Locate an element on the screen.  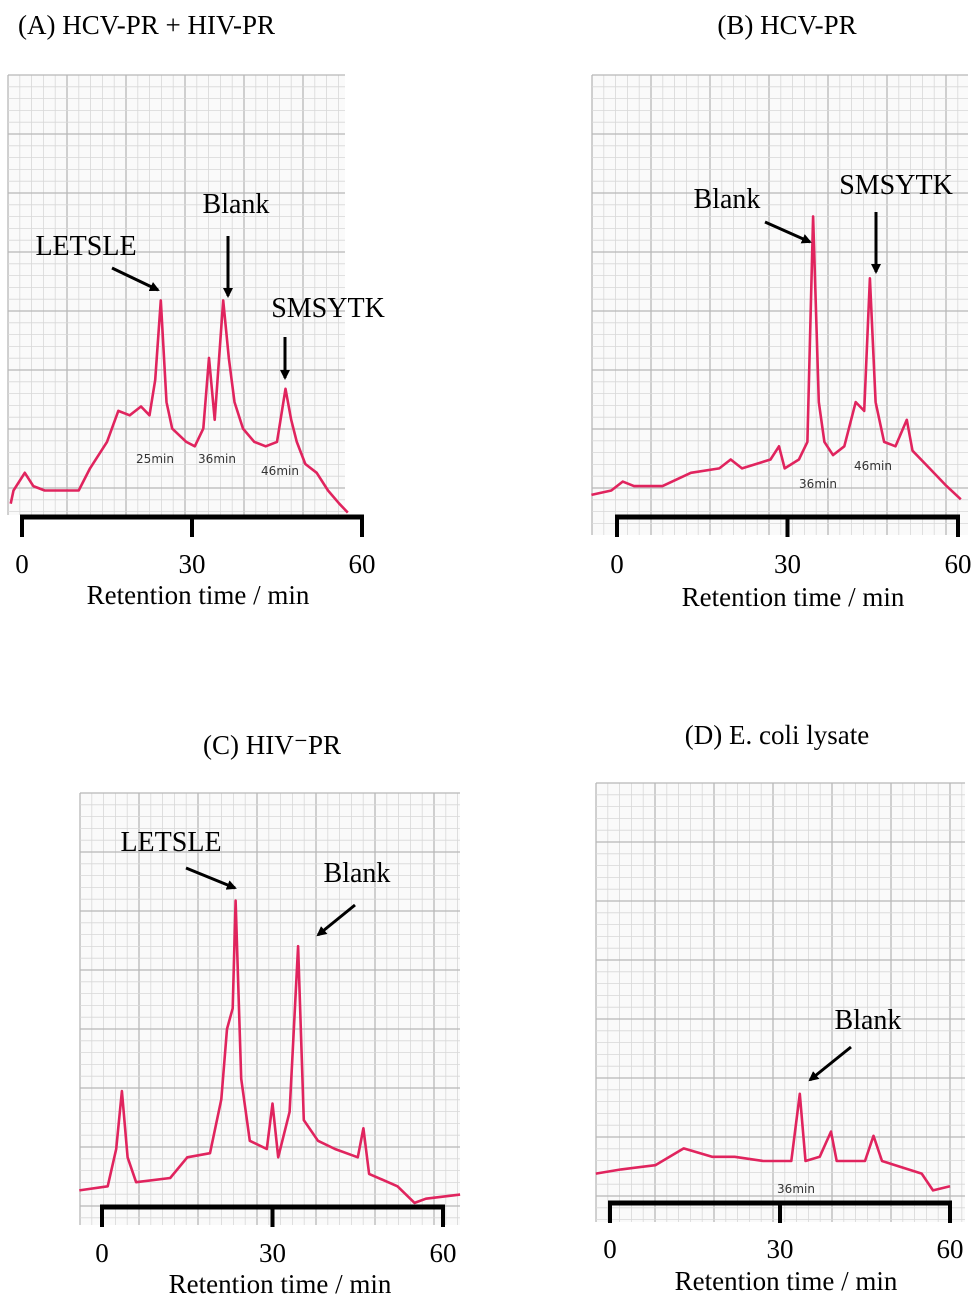
handwritten-note: 25min is located at coordinates (155, 459).